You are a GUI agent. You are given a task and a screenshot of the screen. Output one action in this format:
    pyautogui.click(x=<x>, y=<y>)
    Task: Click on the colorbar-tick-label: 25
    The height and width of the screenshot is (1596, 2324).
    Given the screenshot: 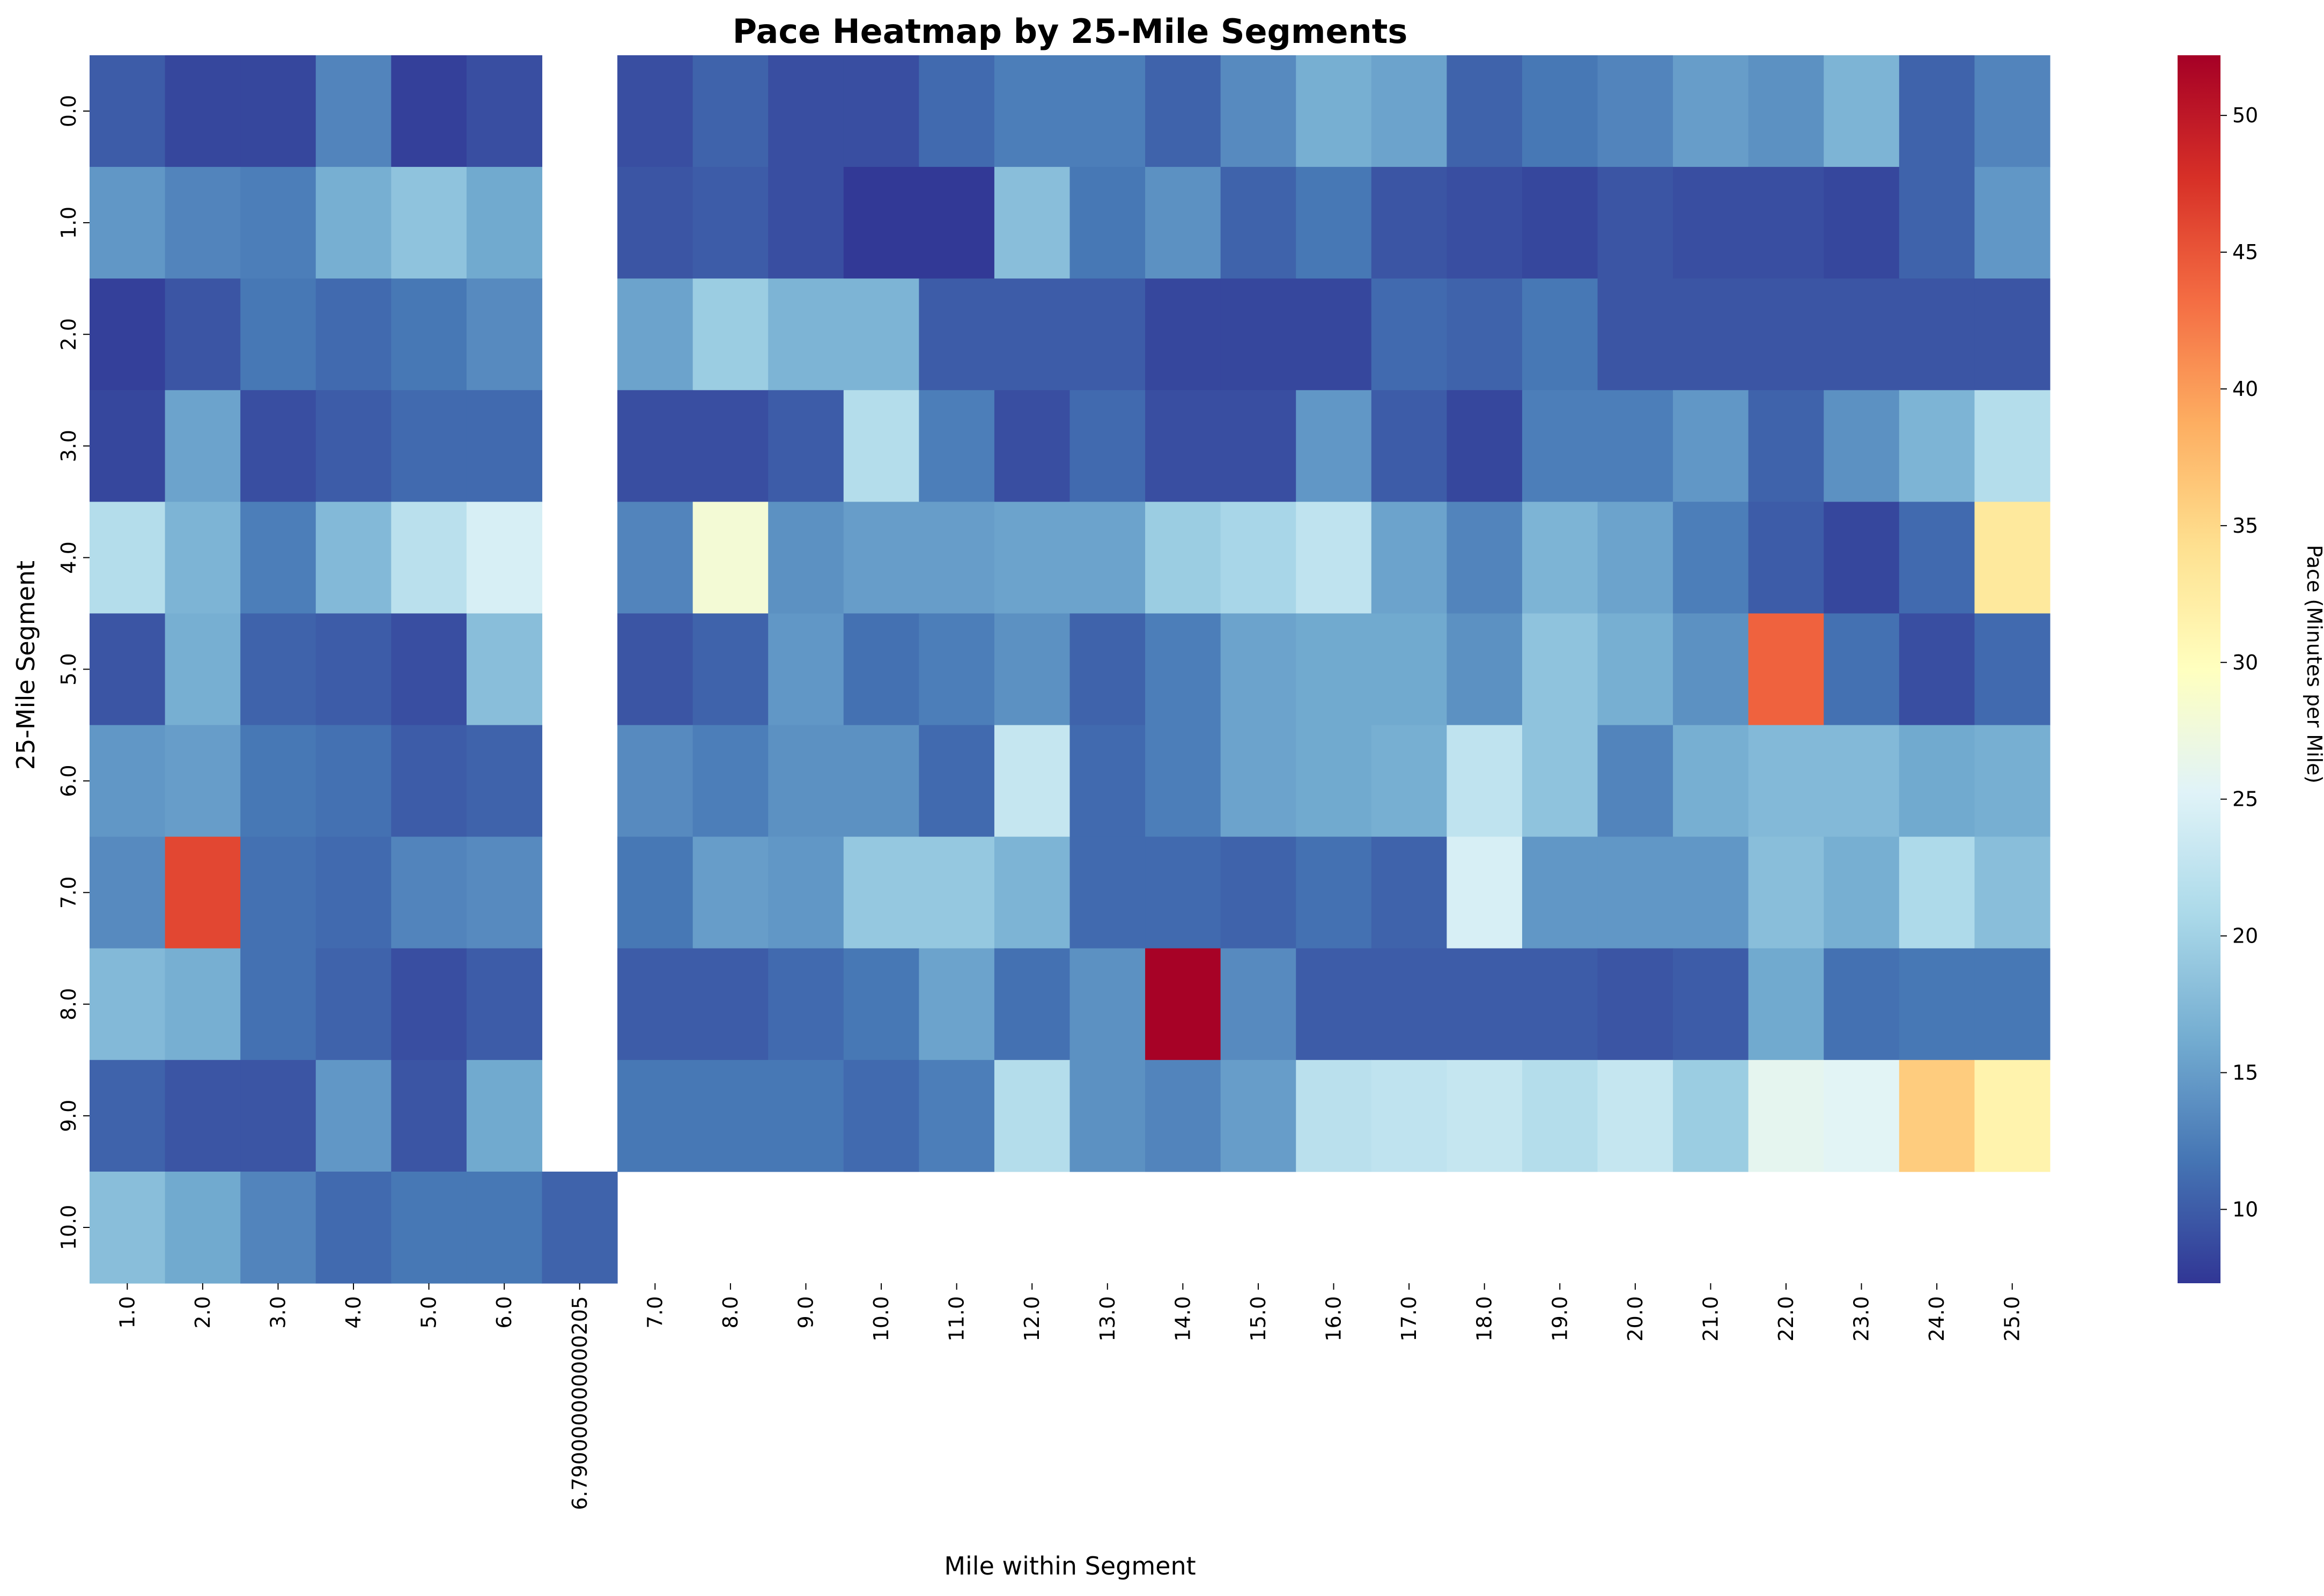 What is the action you would take?
    pyautogui.click(x=2245, y=799)
    